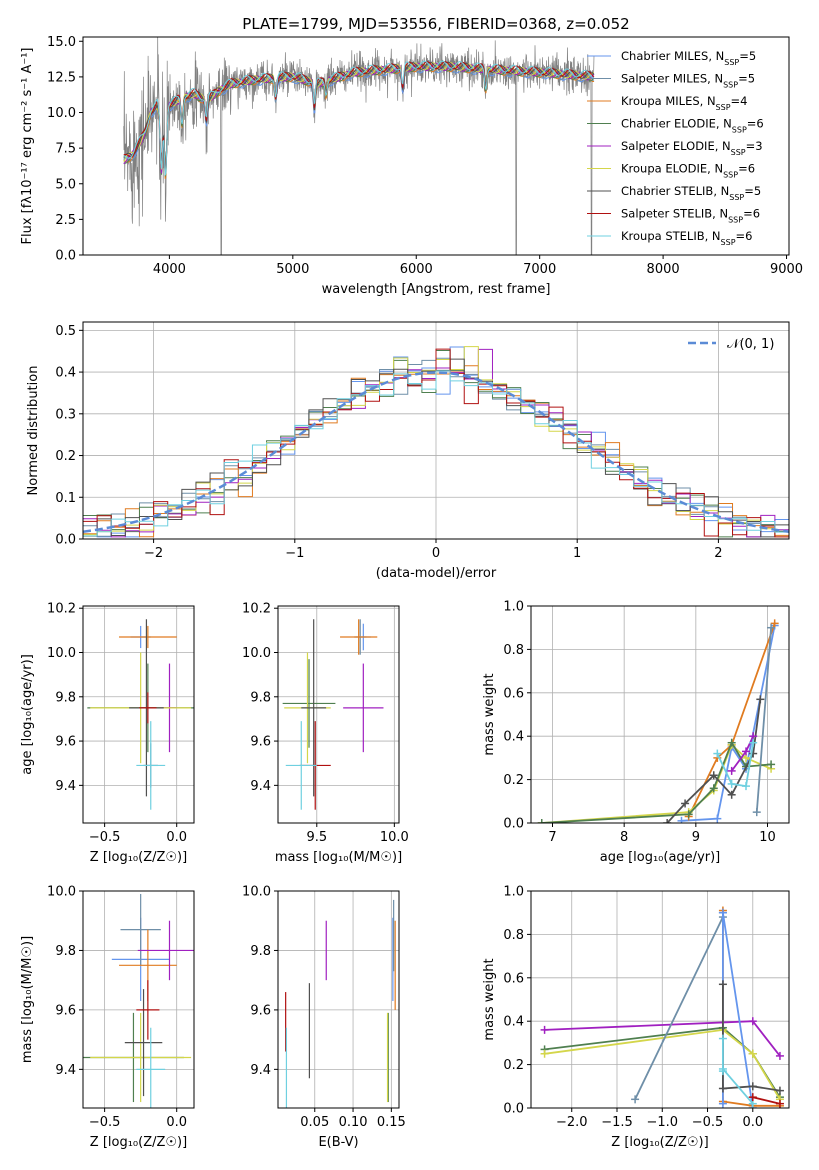  I want to click on age-vs-Z-xlabel: Z [log₁₀(Z/Z☉)], so click(138, 857).